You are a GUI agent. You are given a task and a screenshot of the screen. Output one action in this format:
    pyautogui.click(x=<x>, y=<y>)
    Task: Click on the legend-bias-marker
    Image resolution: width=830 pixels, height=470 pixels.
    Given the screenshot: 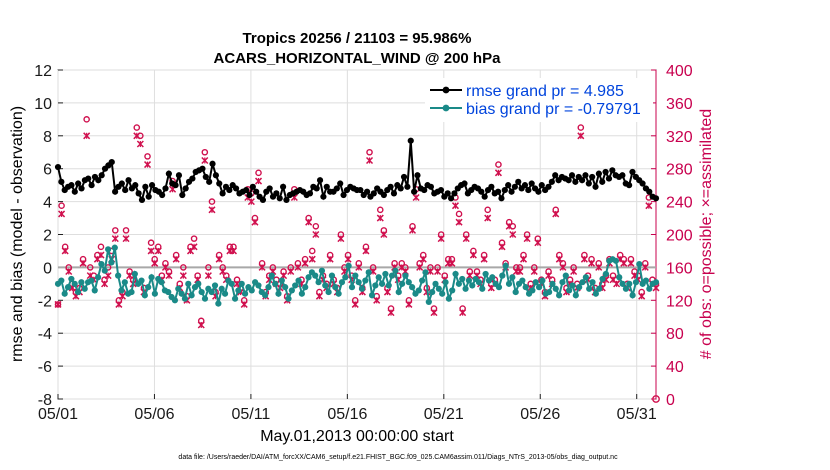 What is the action you would take?
    pyautogui.click(x=446, y=108)
    